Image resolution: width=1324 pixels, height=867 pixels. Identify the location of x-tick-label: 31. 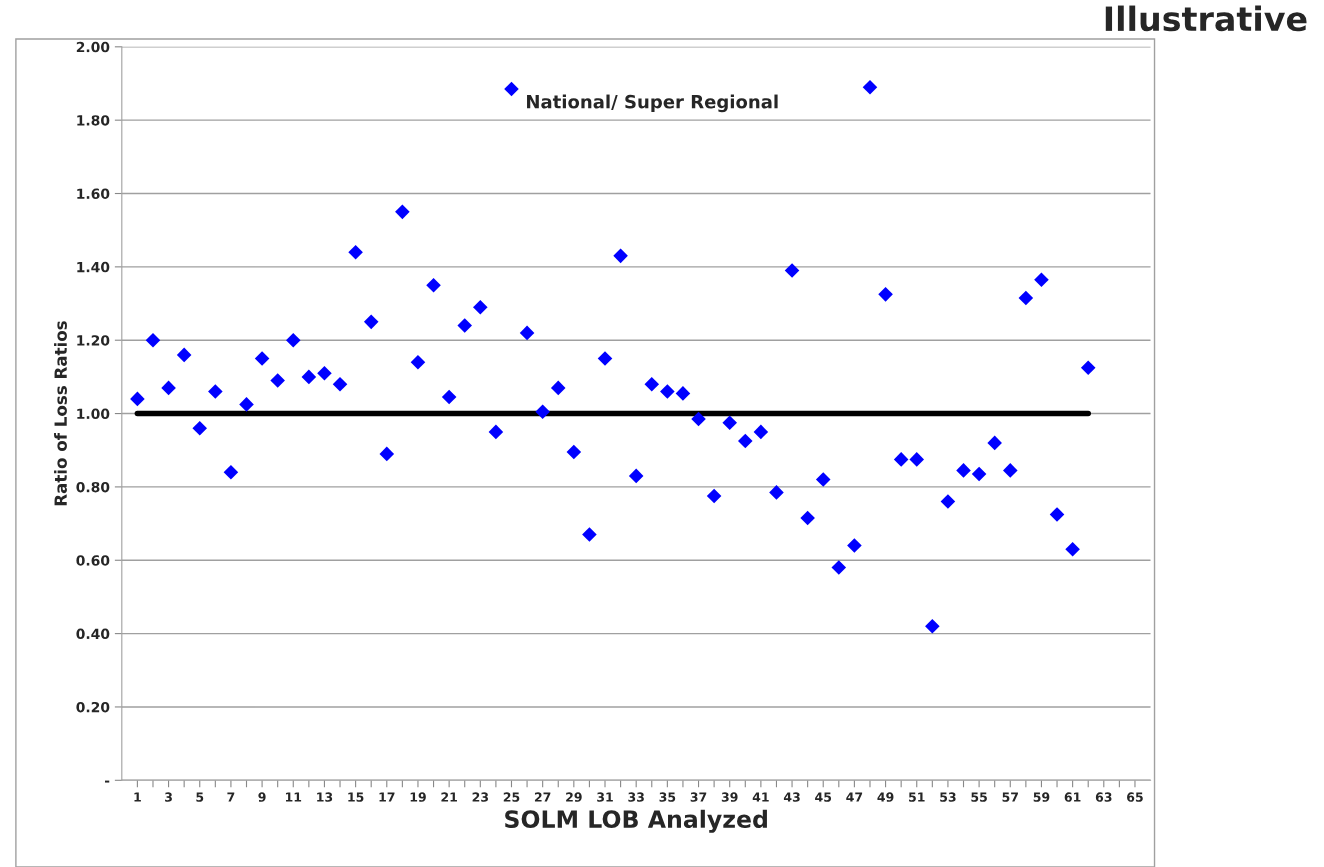
(605, 797).